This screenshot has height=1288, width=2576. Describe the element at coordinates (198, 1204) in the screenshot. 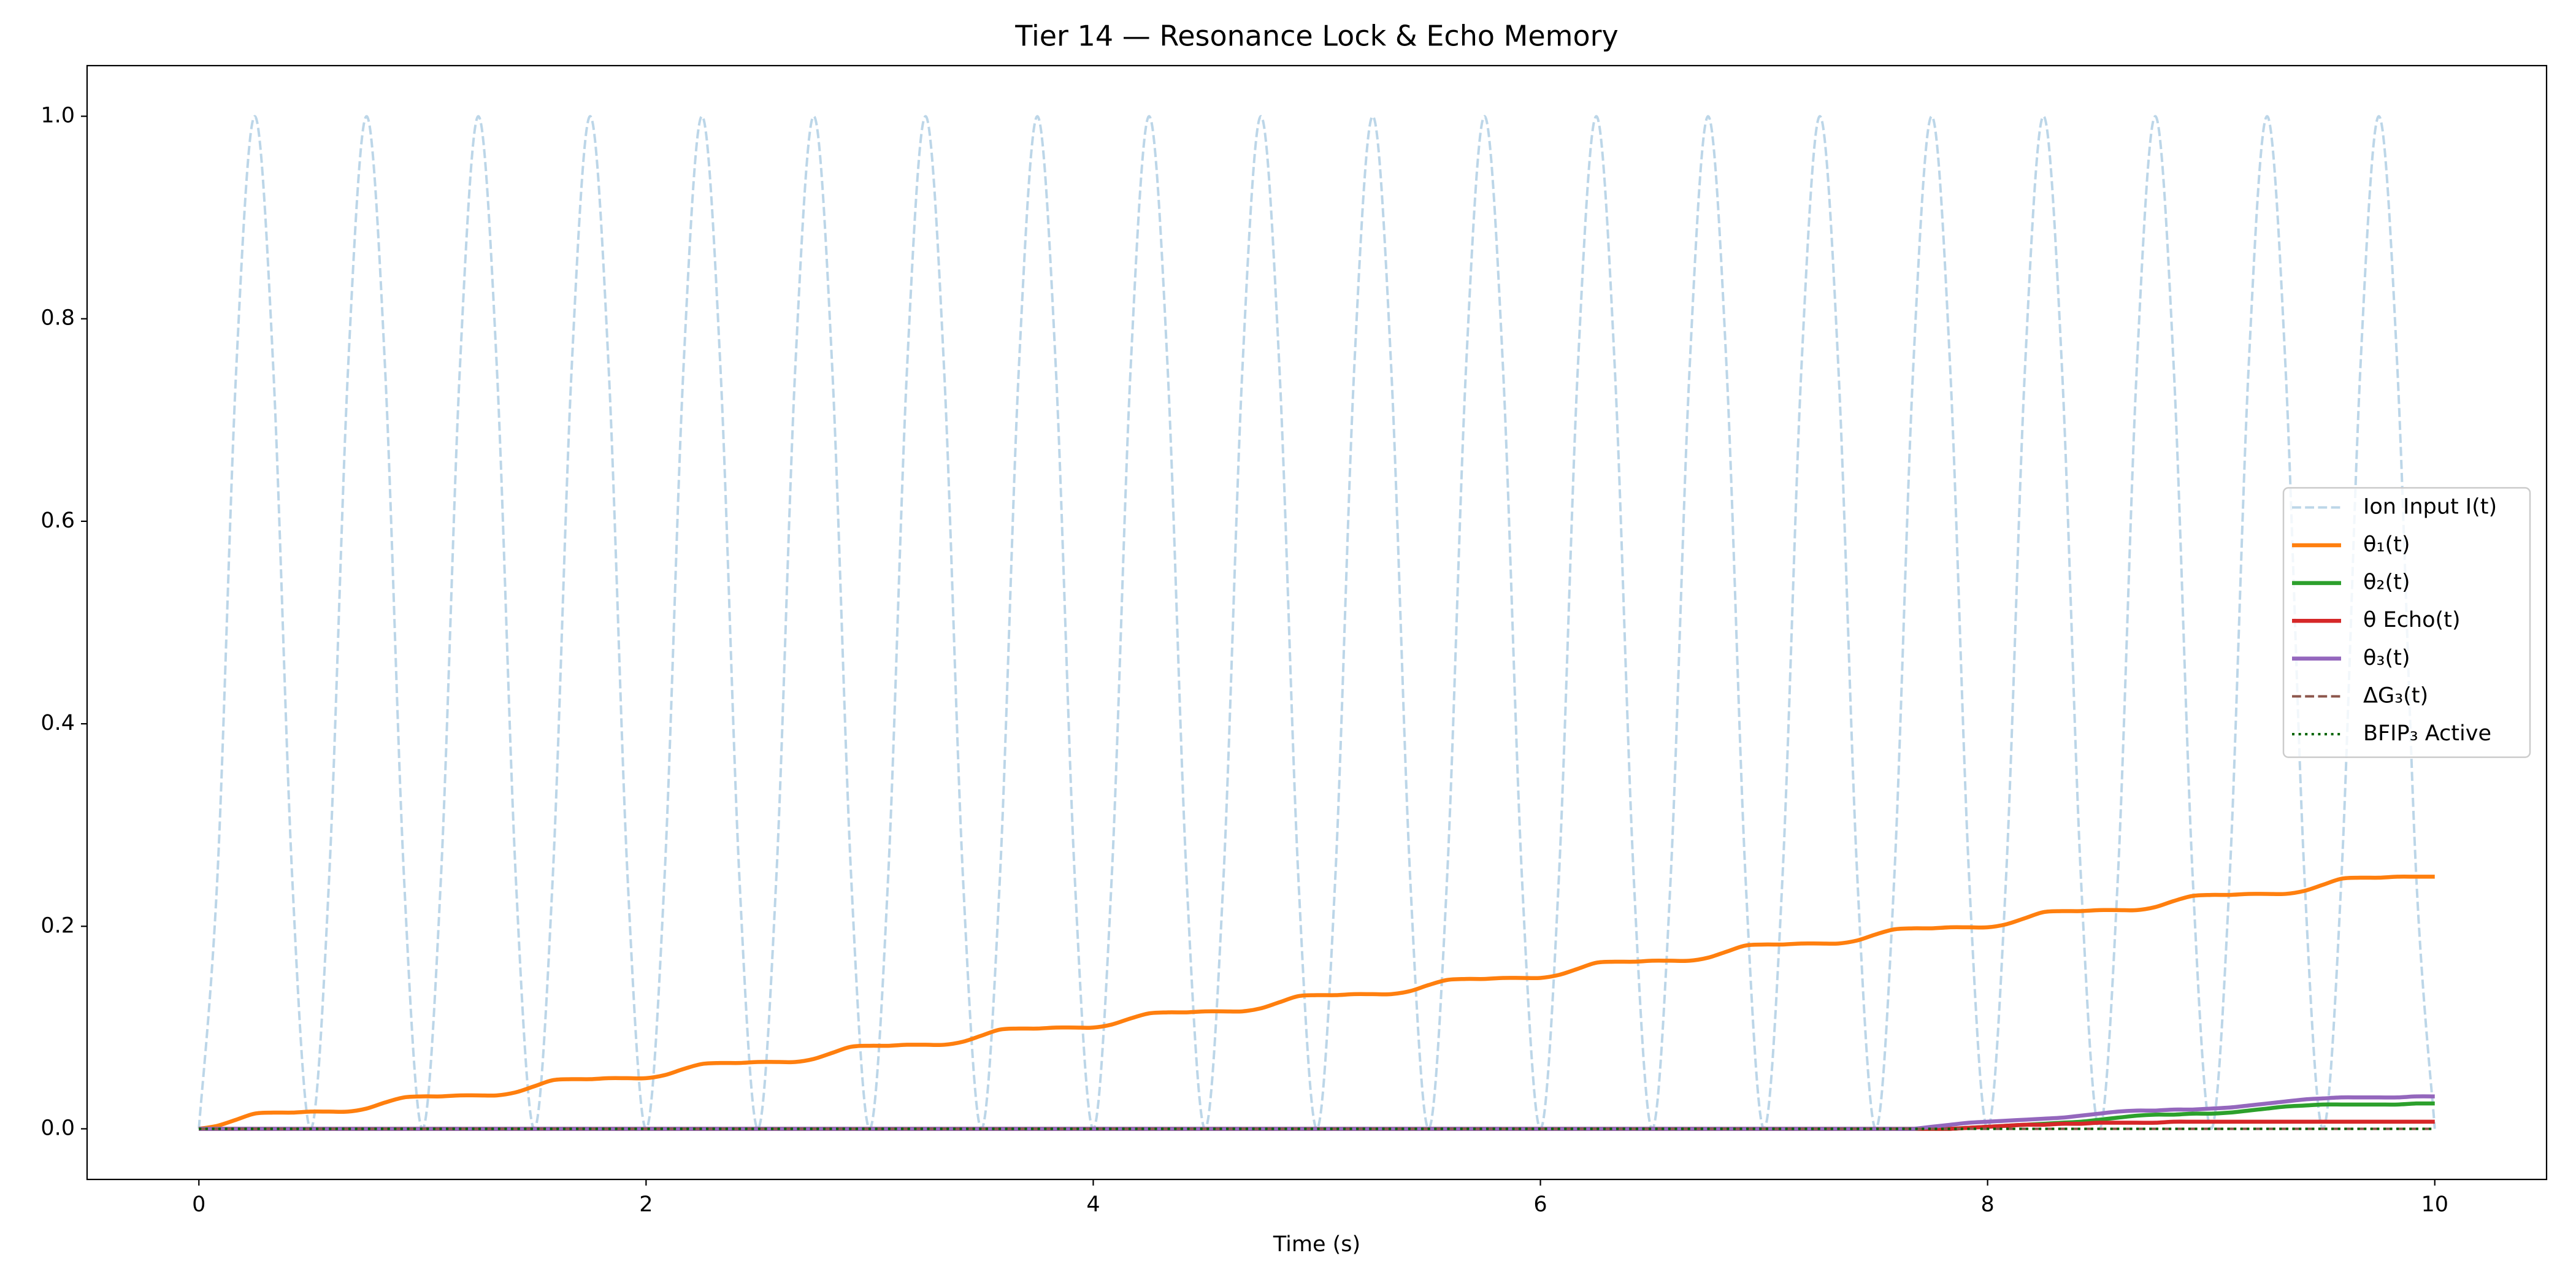

I see `x-tick-label: 0` at that location.